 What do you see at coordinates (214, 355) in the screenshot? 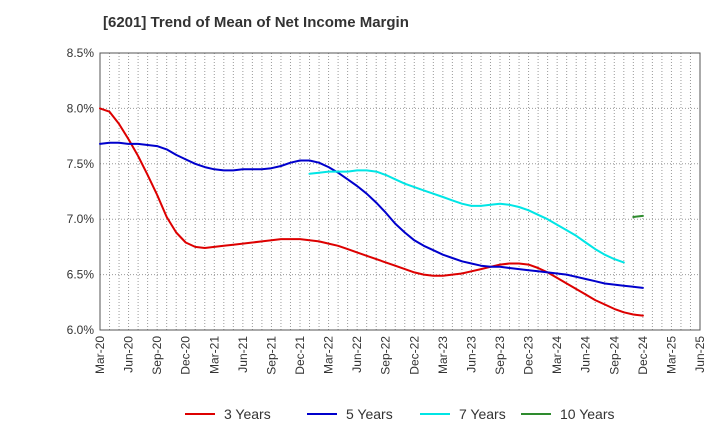
I see `x-tick-label: Mar-21` at bounding box center [214, 355].